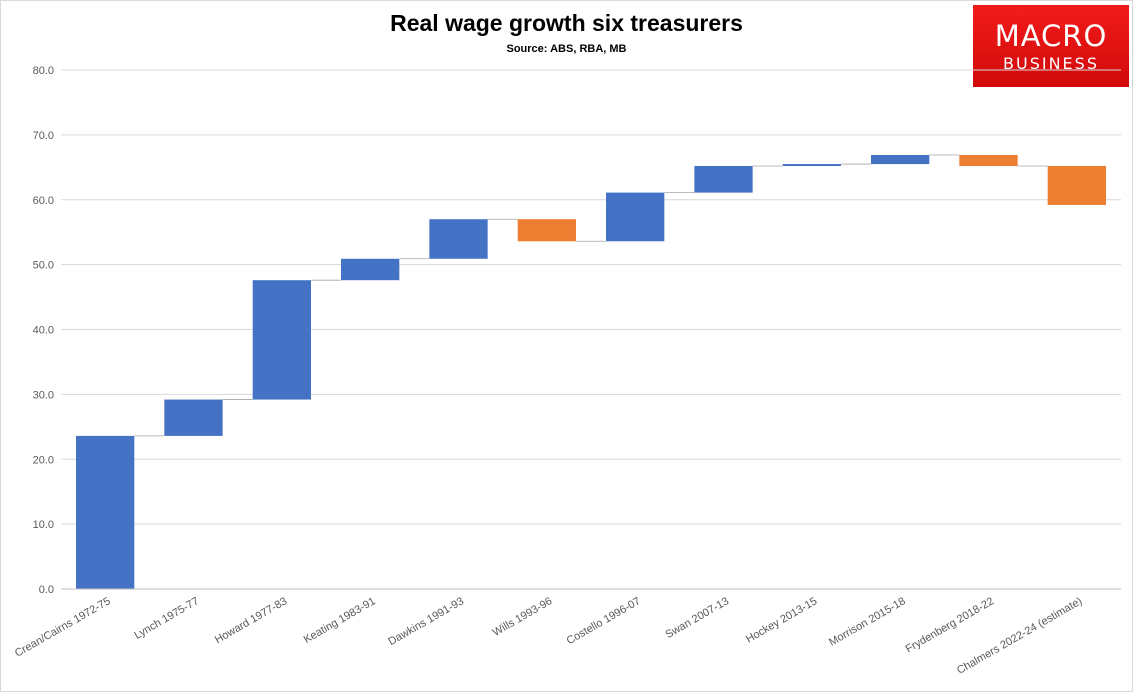 Image resolution: width=1133 pixels, height=692 pixels. Describe the element at coordinates (523, 617) in the screenshot. I see `x-tick-label: Wills 1993-96` at that location.